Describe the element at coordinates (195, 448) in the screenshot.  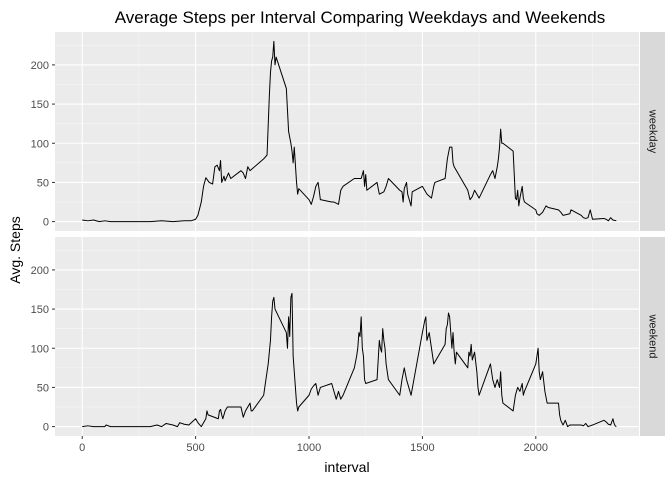
I see `x-tick-label: 500` at that location.